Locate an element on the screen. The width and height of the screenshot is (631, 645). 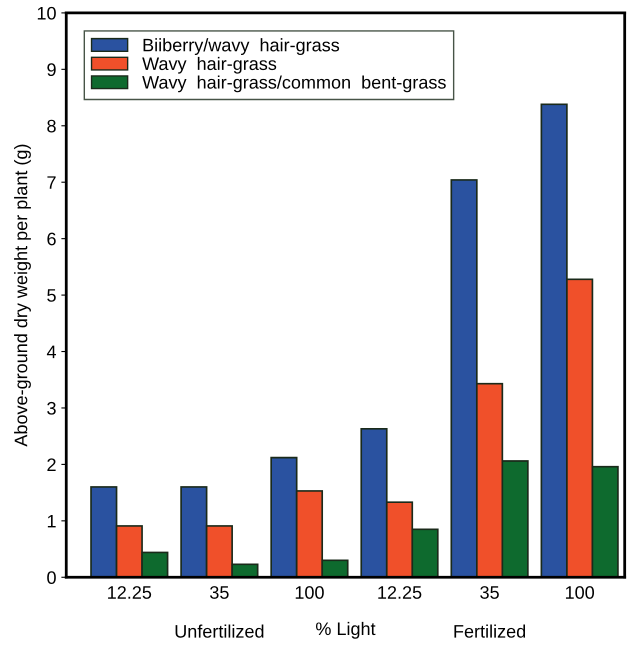
legend-label: Biiberry/wavy hair-grass is located at coordinates (242, 47).